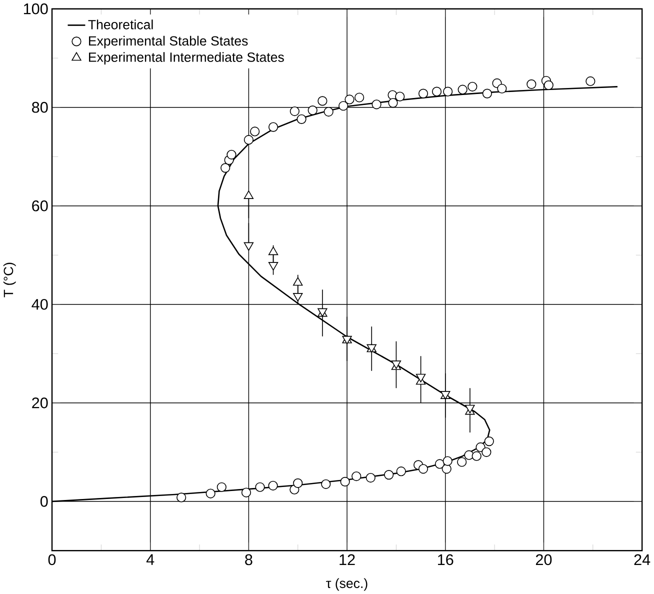 This screenshot has width=654, height=594. Describe the element at coordinates (36, 8) in the screenshot. I see `y-tick-label: 100` at that location.